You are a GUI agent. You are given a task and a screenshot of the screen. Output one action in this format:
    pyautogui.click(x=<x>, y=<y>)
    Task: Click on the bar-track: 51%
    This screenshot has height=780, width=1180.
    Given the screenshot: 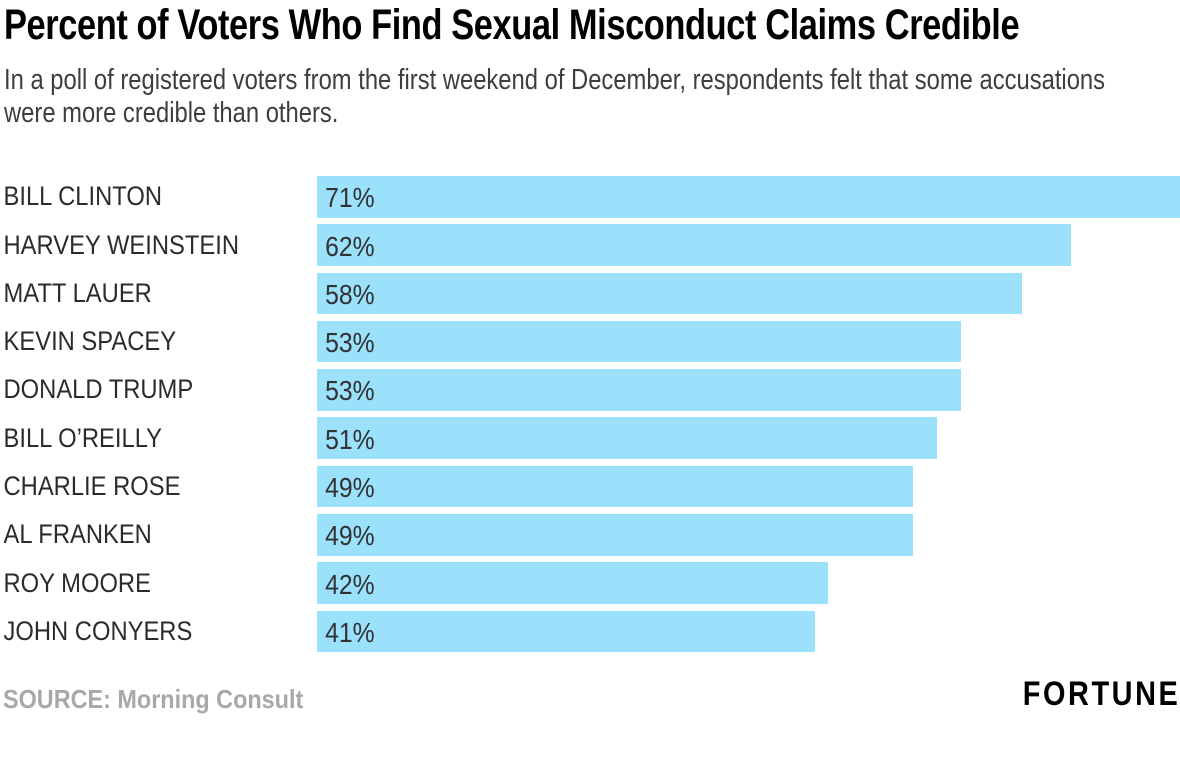 What is the action you would take?
    pyautogui.click(x=748, y=438)
    